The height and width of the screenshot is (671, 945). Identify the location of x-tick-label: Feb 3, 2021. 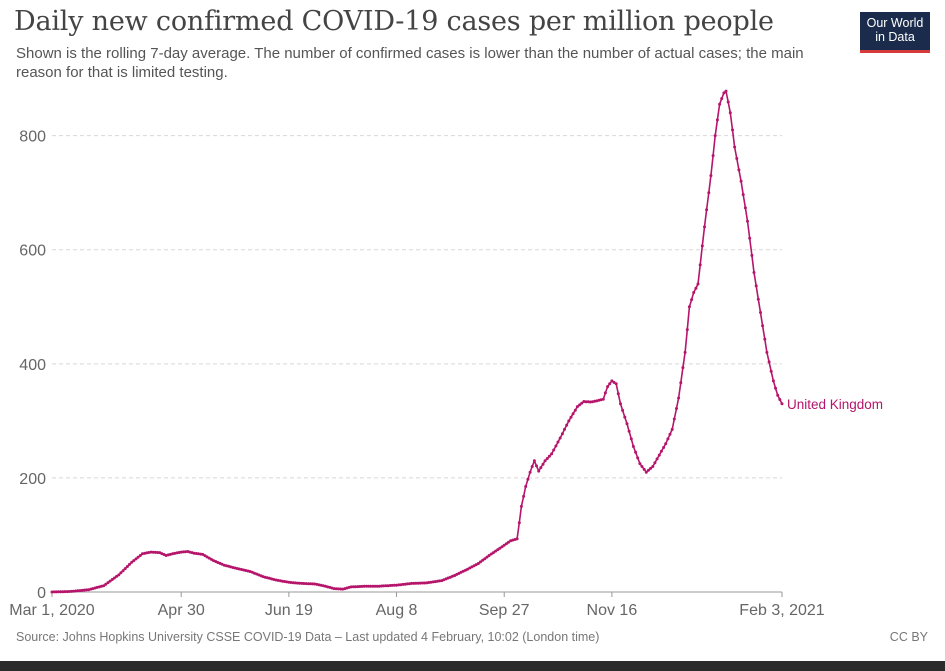
(782, 610).